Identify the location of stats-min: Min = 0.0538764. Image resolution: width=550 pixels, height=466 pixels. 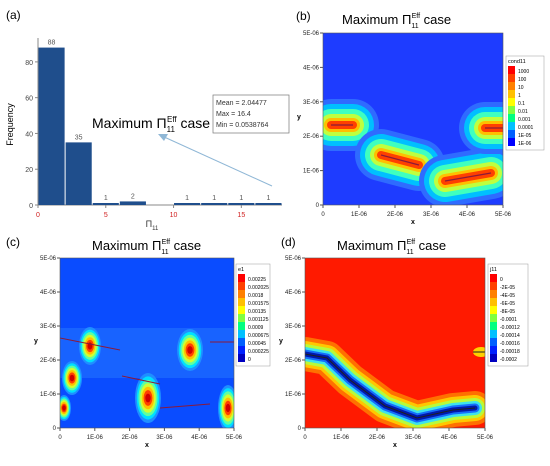
(242, 125).